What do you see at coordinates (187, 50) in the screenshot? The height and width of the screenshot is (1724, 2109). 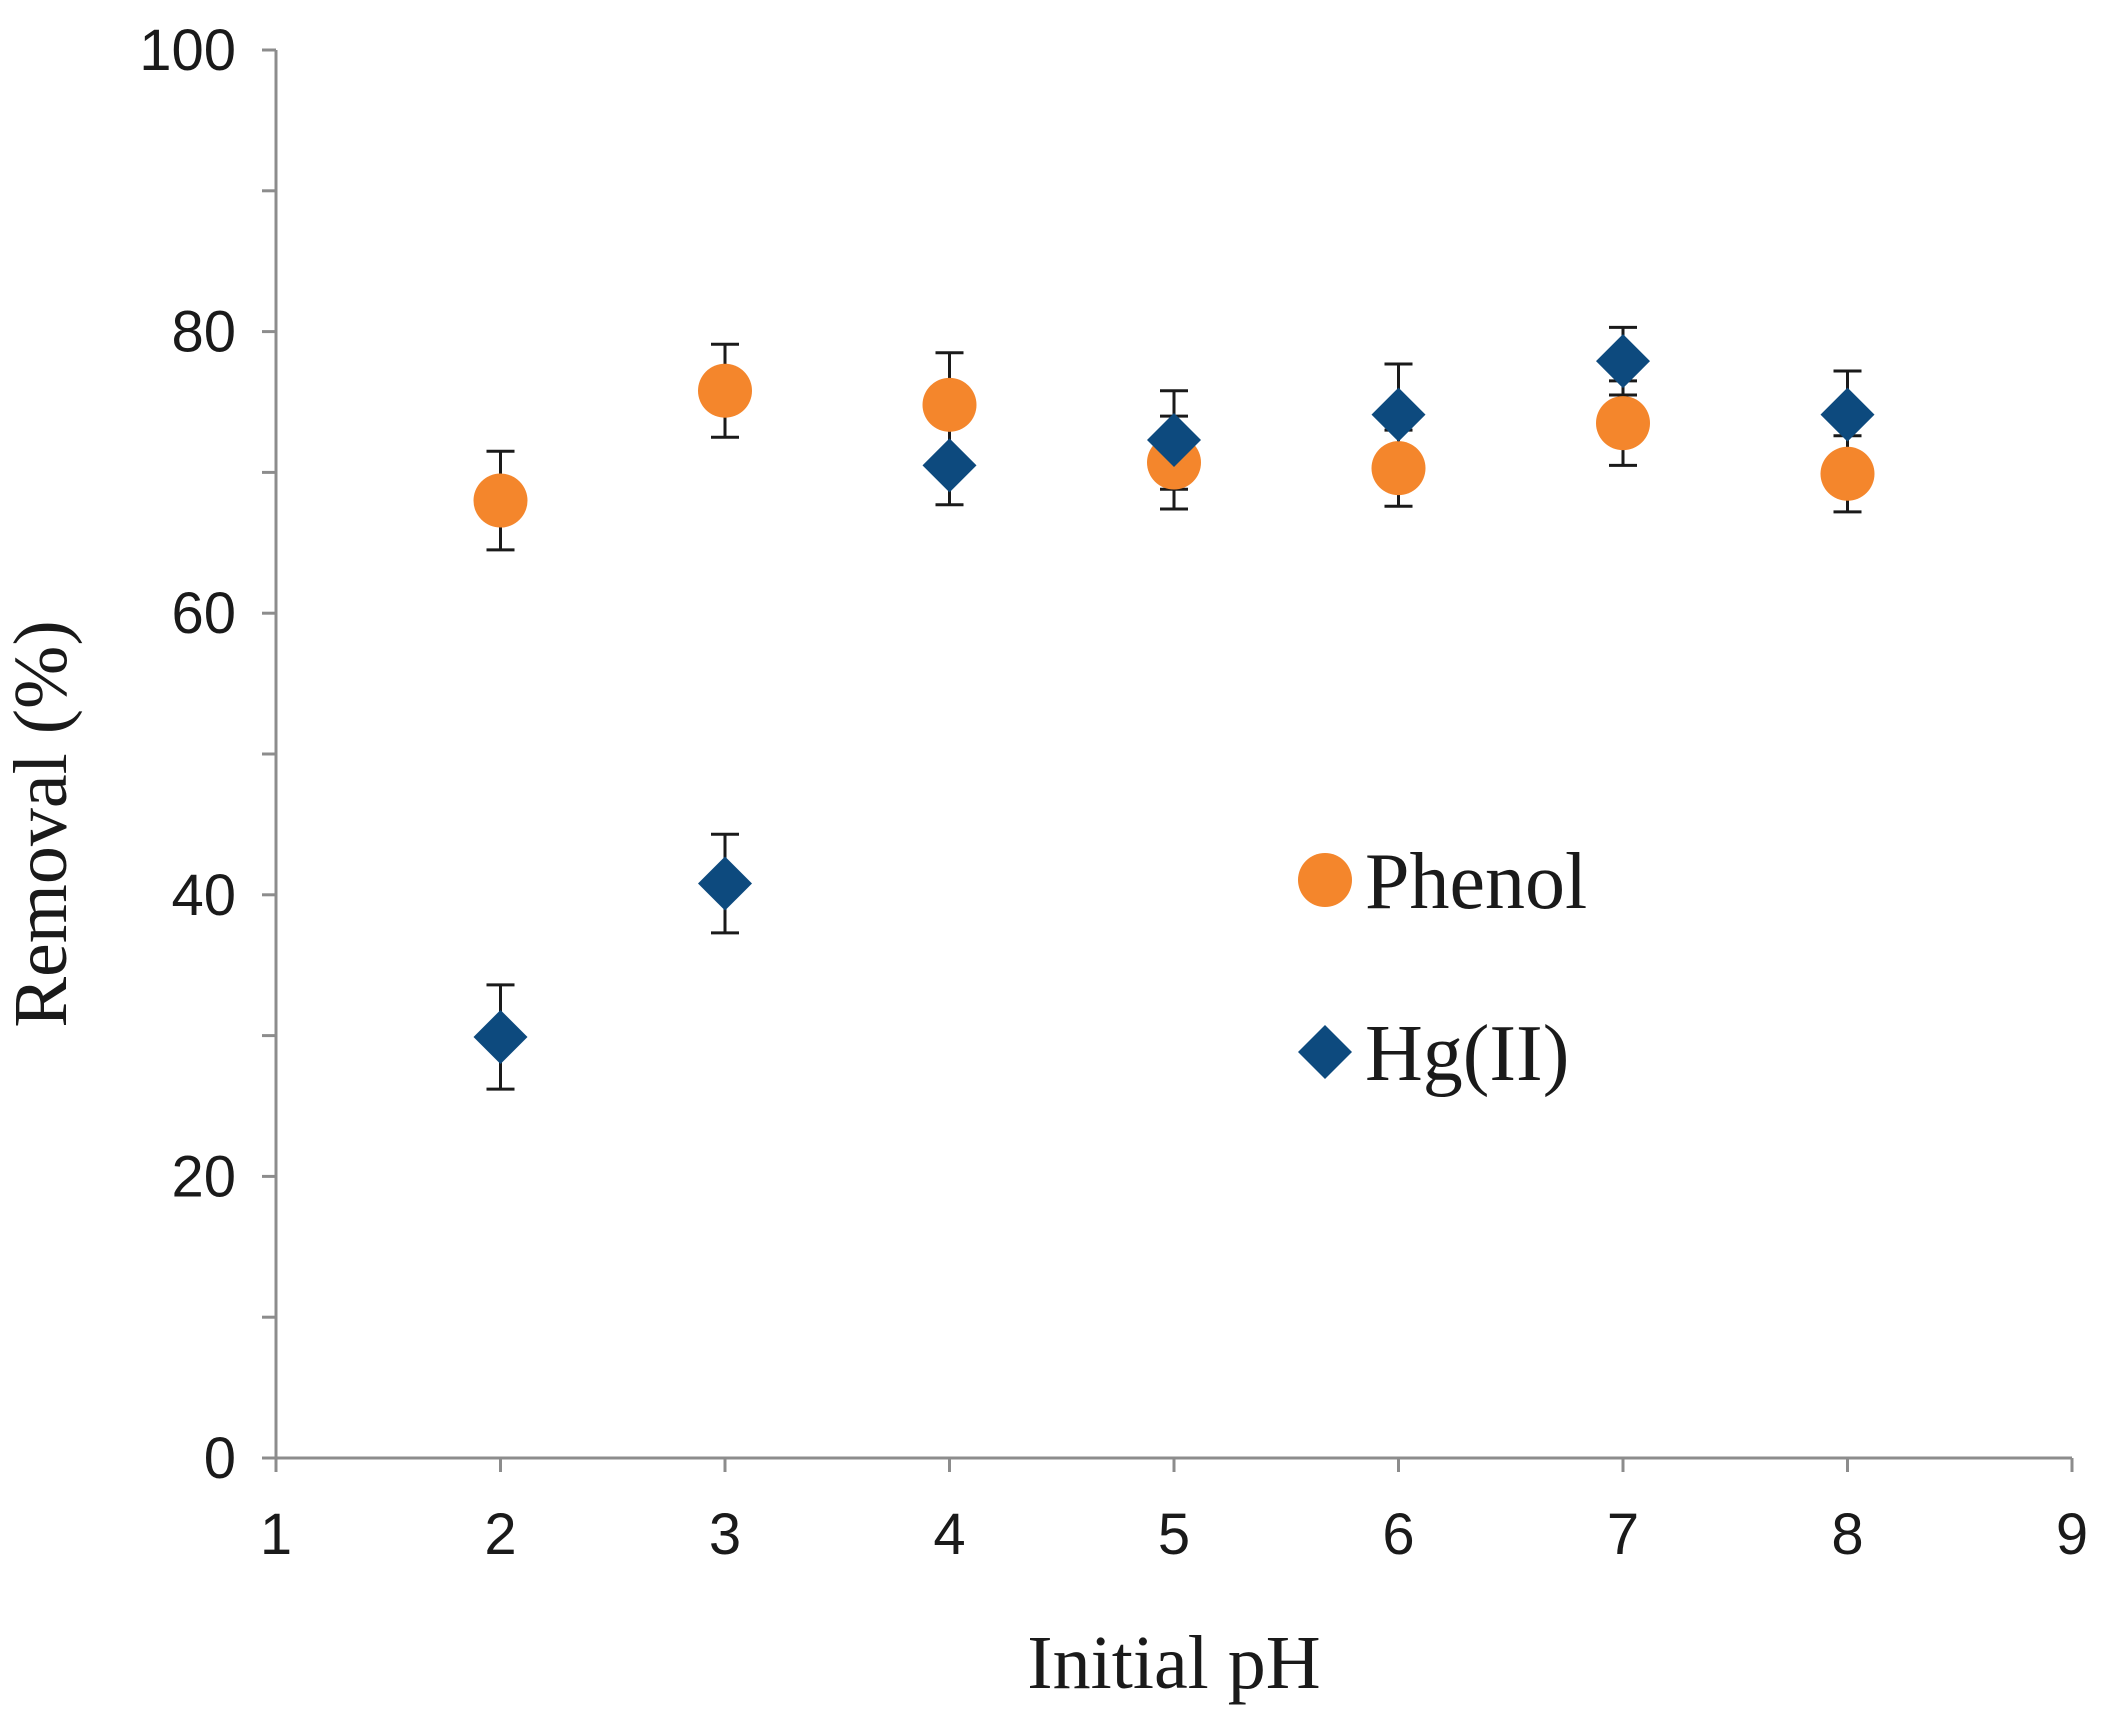 I see `y-tick-label: 100` at bounding box center [187, 50].